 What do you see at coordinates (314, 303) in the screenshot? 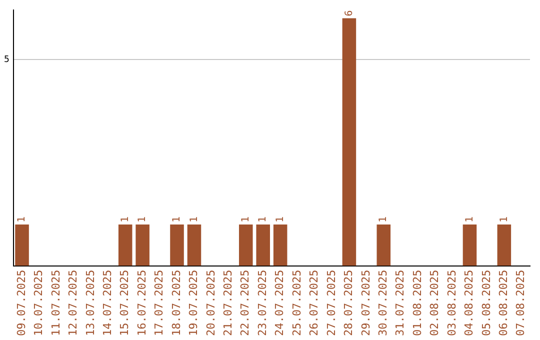
I see `x-tick-label: 26.07.2025` at bounding box center [314, 303].